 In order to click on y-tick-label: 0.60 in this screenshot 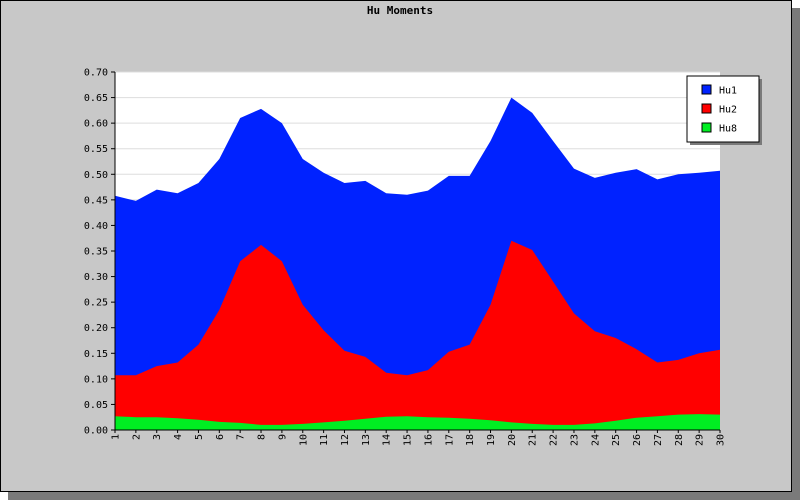, I will do `click(96, 124)`.